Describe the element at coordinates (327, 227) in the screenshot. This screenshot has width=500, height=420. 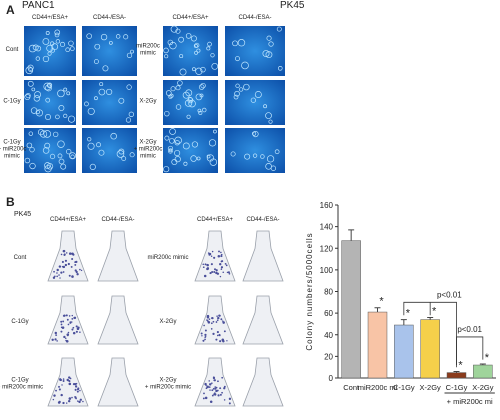
I see `y-tick-label: 140` at that location.